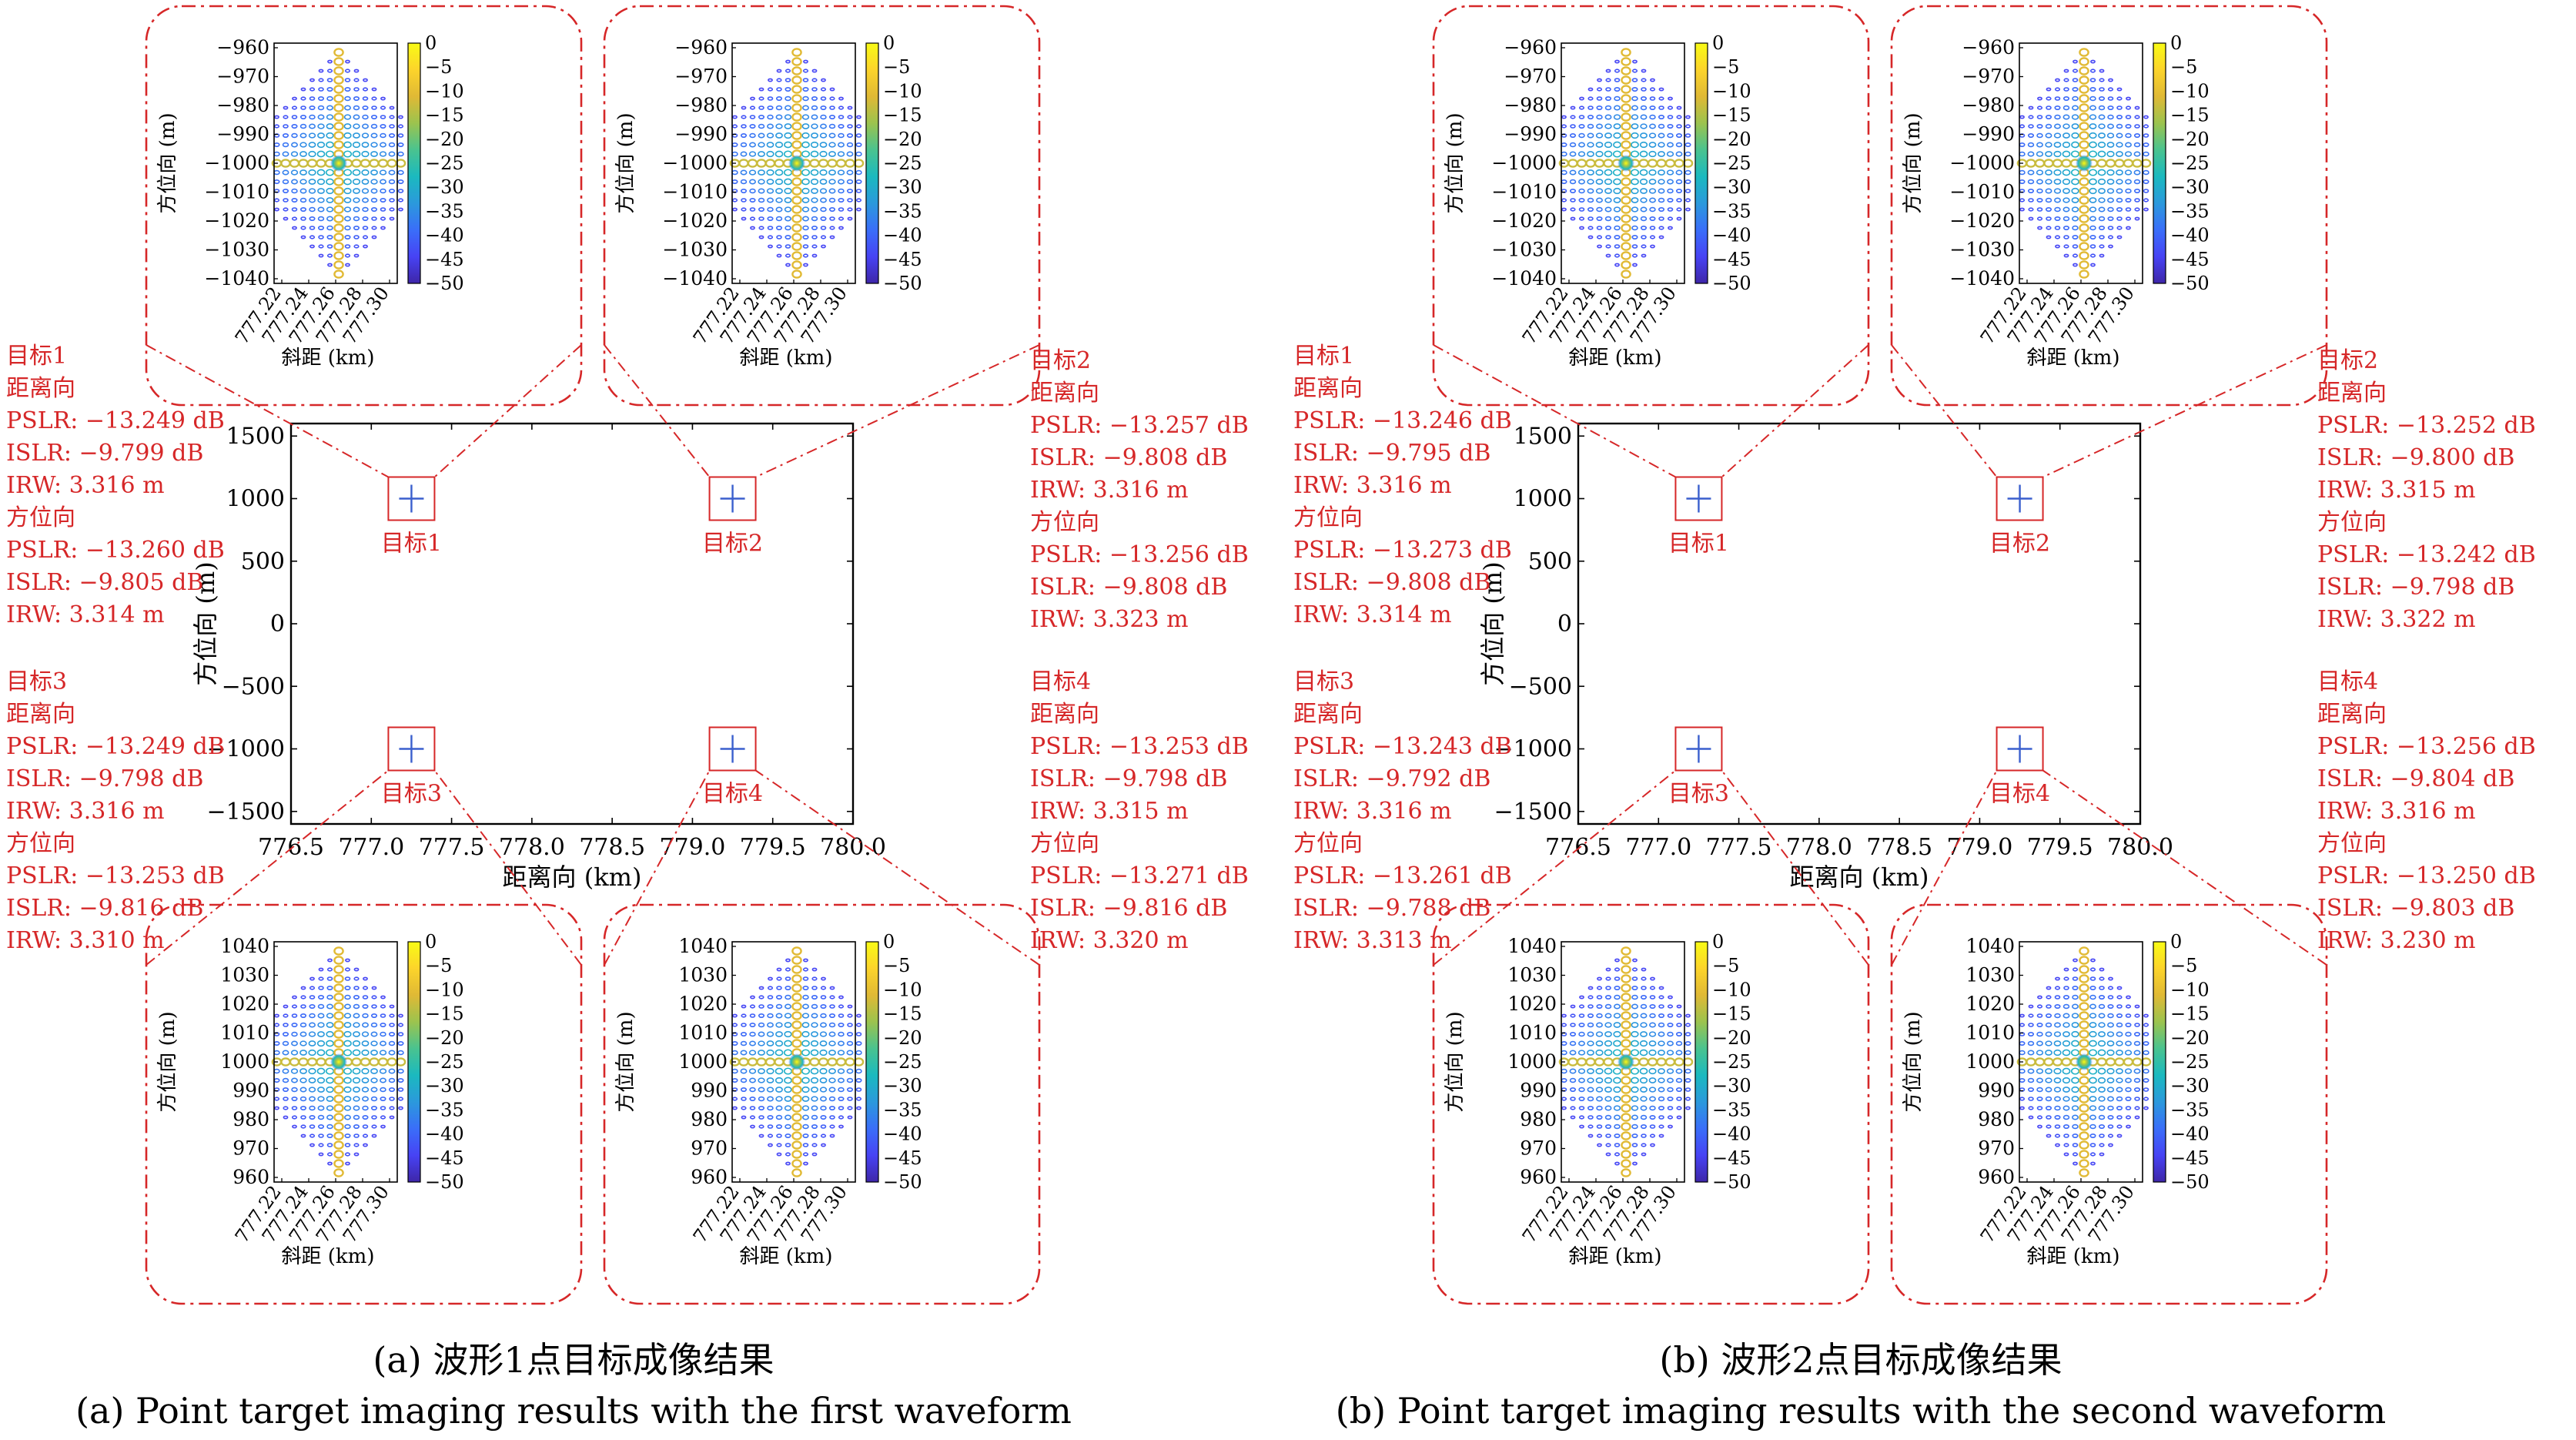  I want to click on inset-ytick-label: 1020, so click(1990, 1004).